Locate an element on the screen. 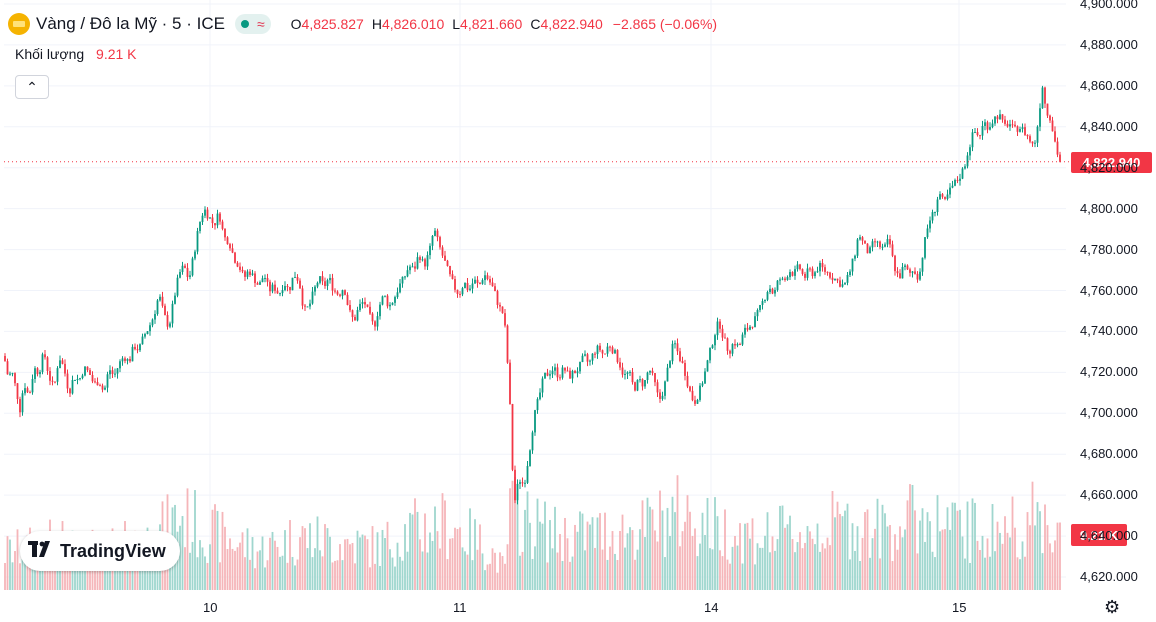 This screenshot has width=1156, height=622. collapse-legend-button: ⌃ is located at coordinates (32, 87).